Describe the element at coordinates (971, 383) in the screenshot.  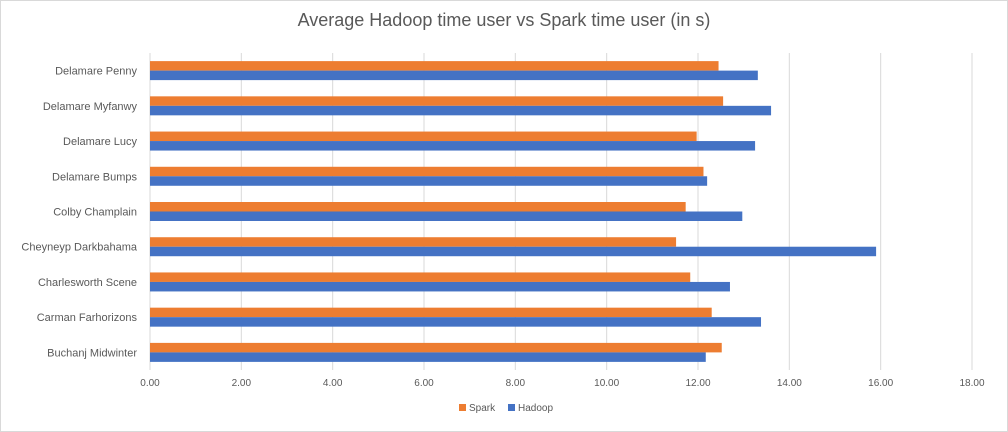
I see `x-tick-label: 18.00` at that location.